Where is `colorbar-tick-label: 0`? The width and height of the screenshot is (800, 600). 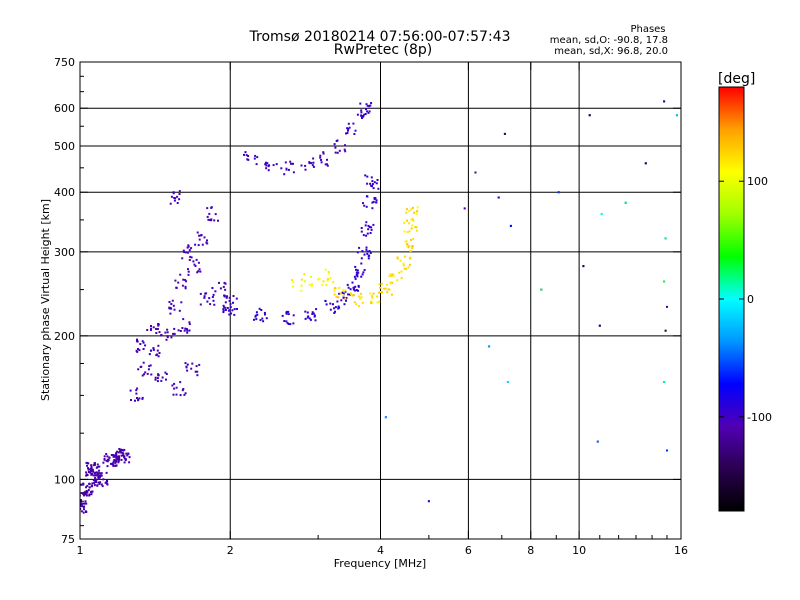 colorbar-tick-label: 0 is located at coordinates (750, 299).